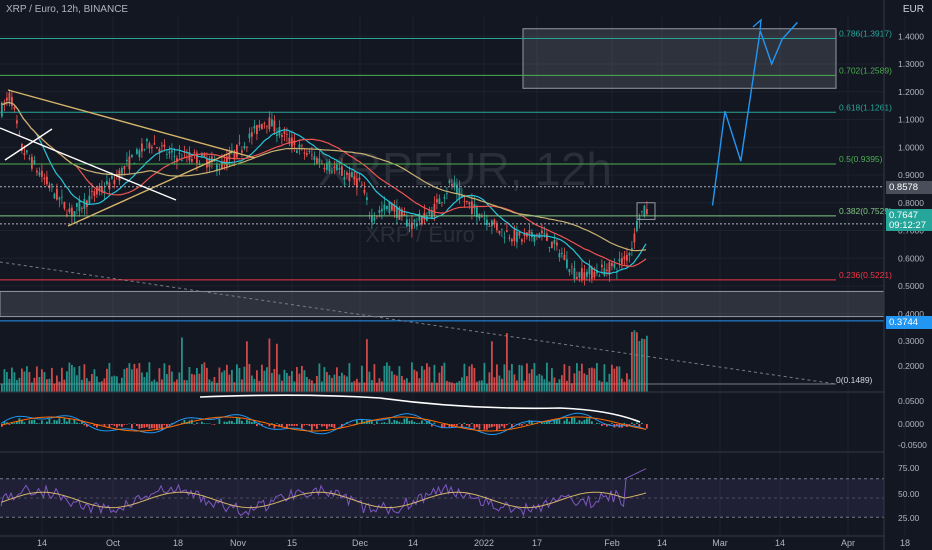  Describe the element at coordinates (913, 9) in the screenshot. I see `currency-label: EUR` at that location.